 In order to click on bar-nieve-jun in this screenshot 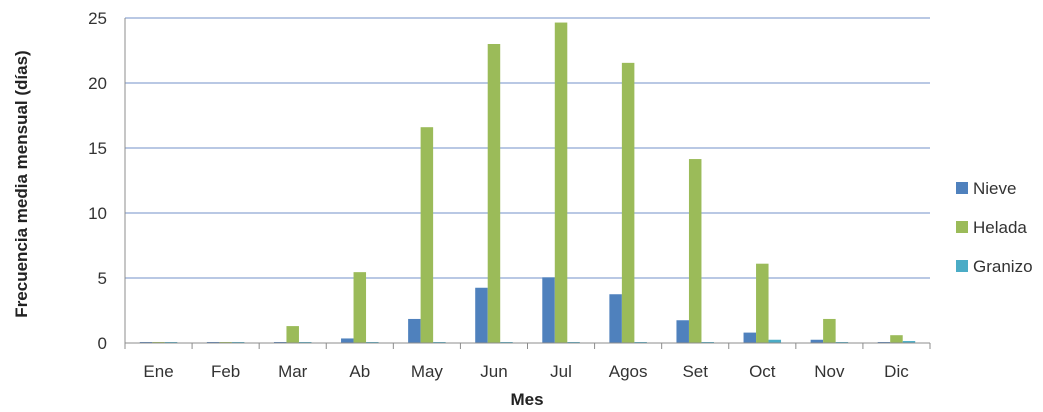, I will do `click(481, 315)`.